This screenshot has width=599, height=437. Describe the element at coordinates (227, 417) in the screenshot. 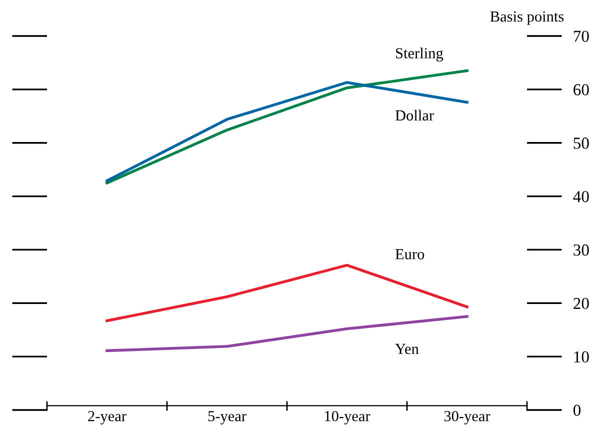

I see `x-tick-label: 5-year` at that location.